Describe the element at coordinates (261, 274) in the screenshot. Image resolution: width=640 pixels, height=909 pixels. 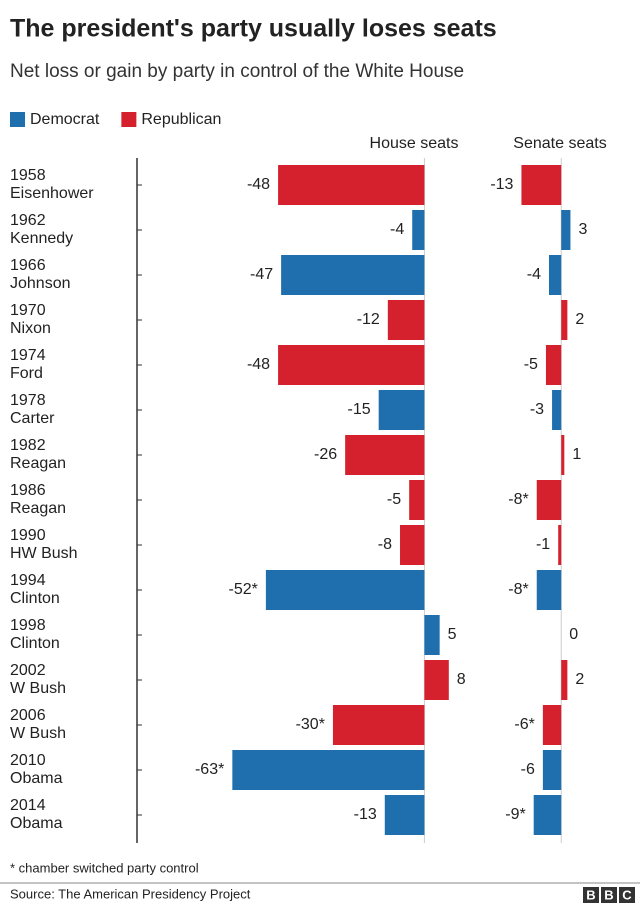
I see `value-label: -47` at that location.